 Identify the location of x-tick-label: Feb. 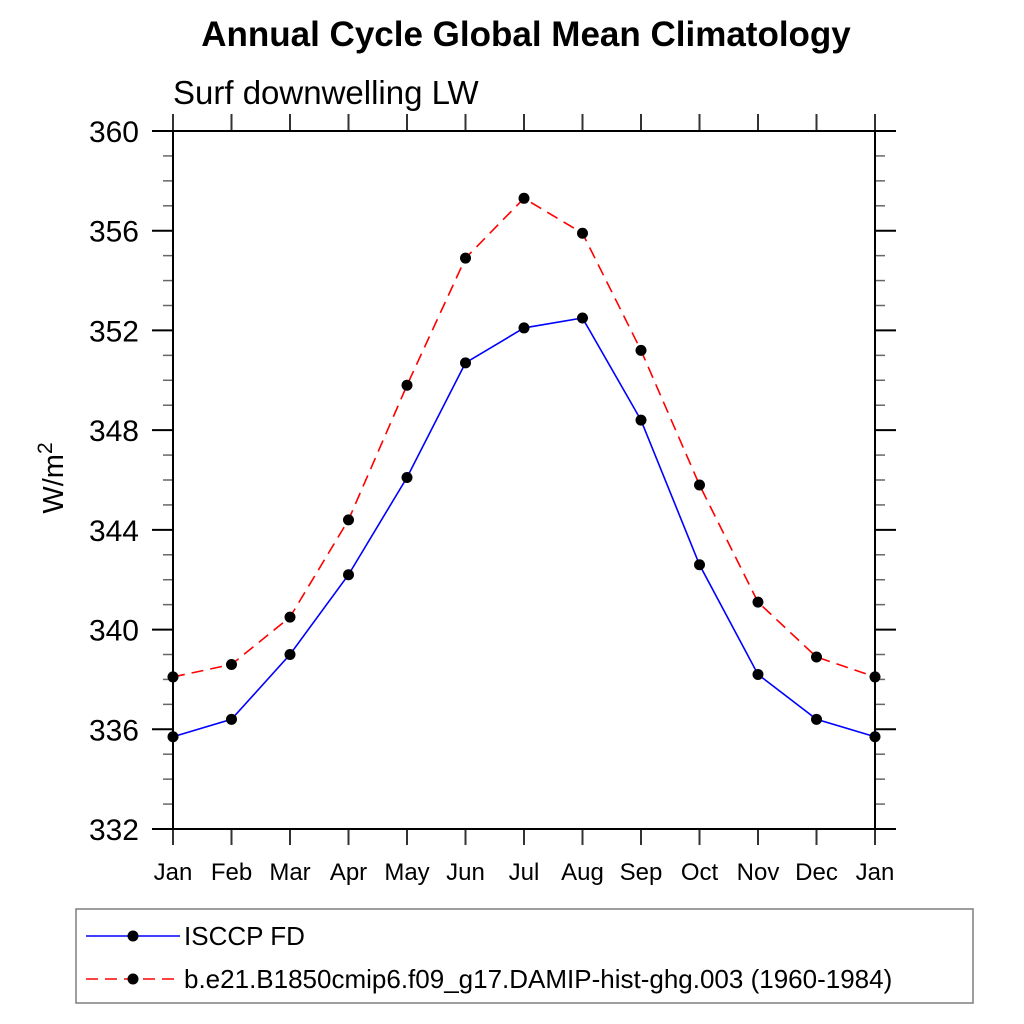
(231, 872).